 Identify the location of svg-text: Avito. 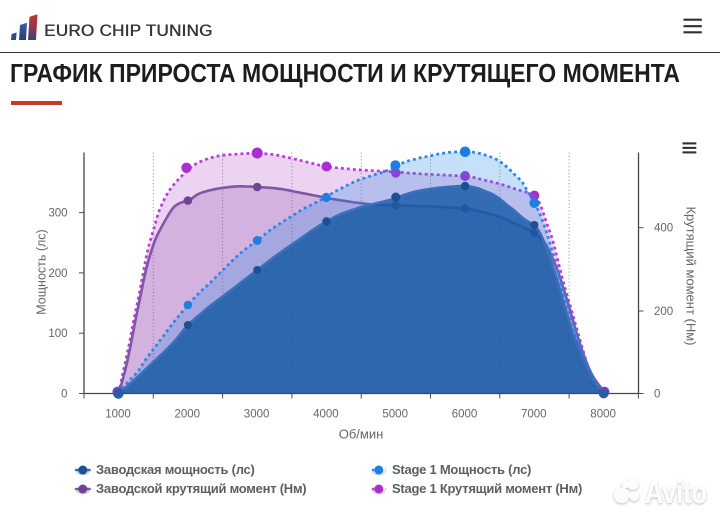
(676, 492).